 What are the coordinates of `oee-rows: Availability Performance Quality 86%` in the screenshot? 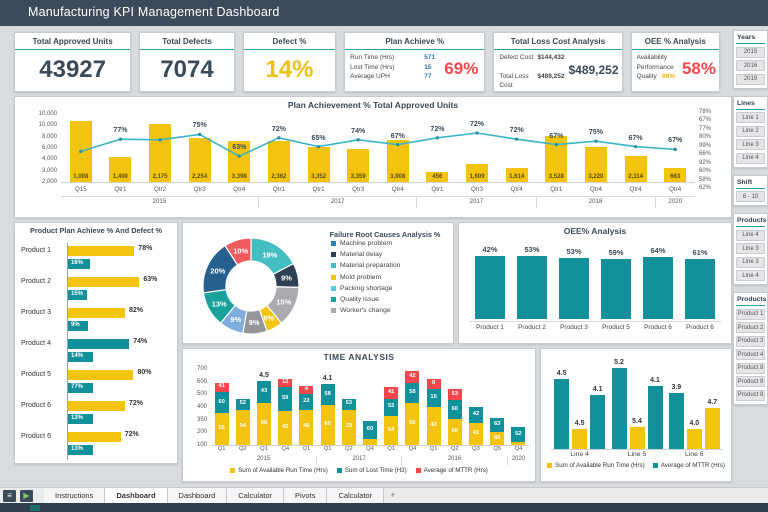 It's located at (657, 66).